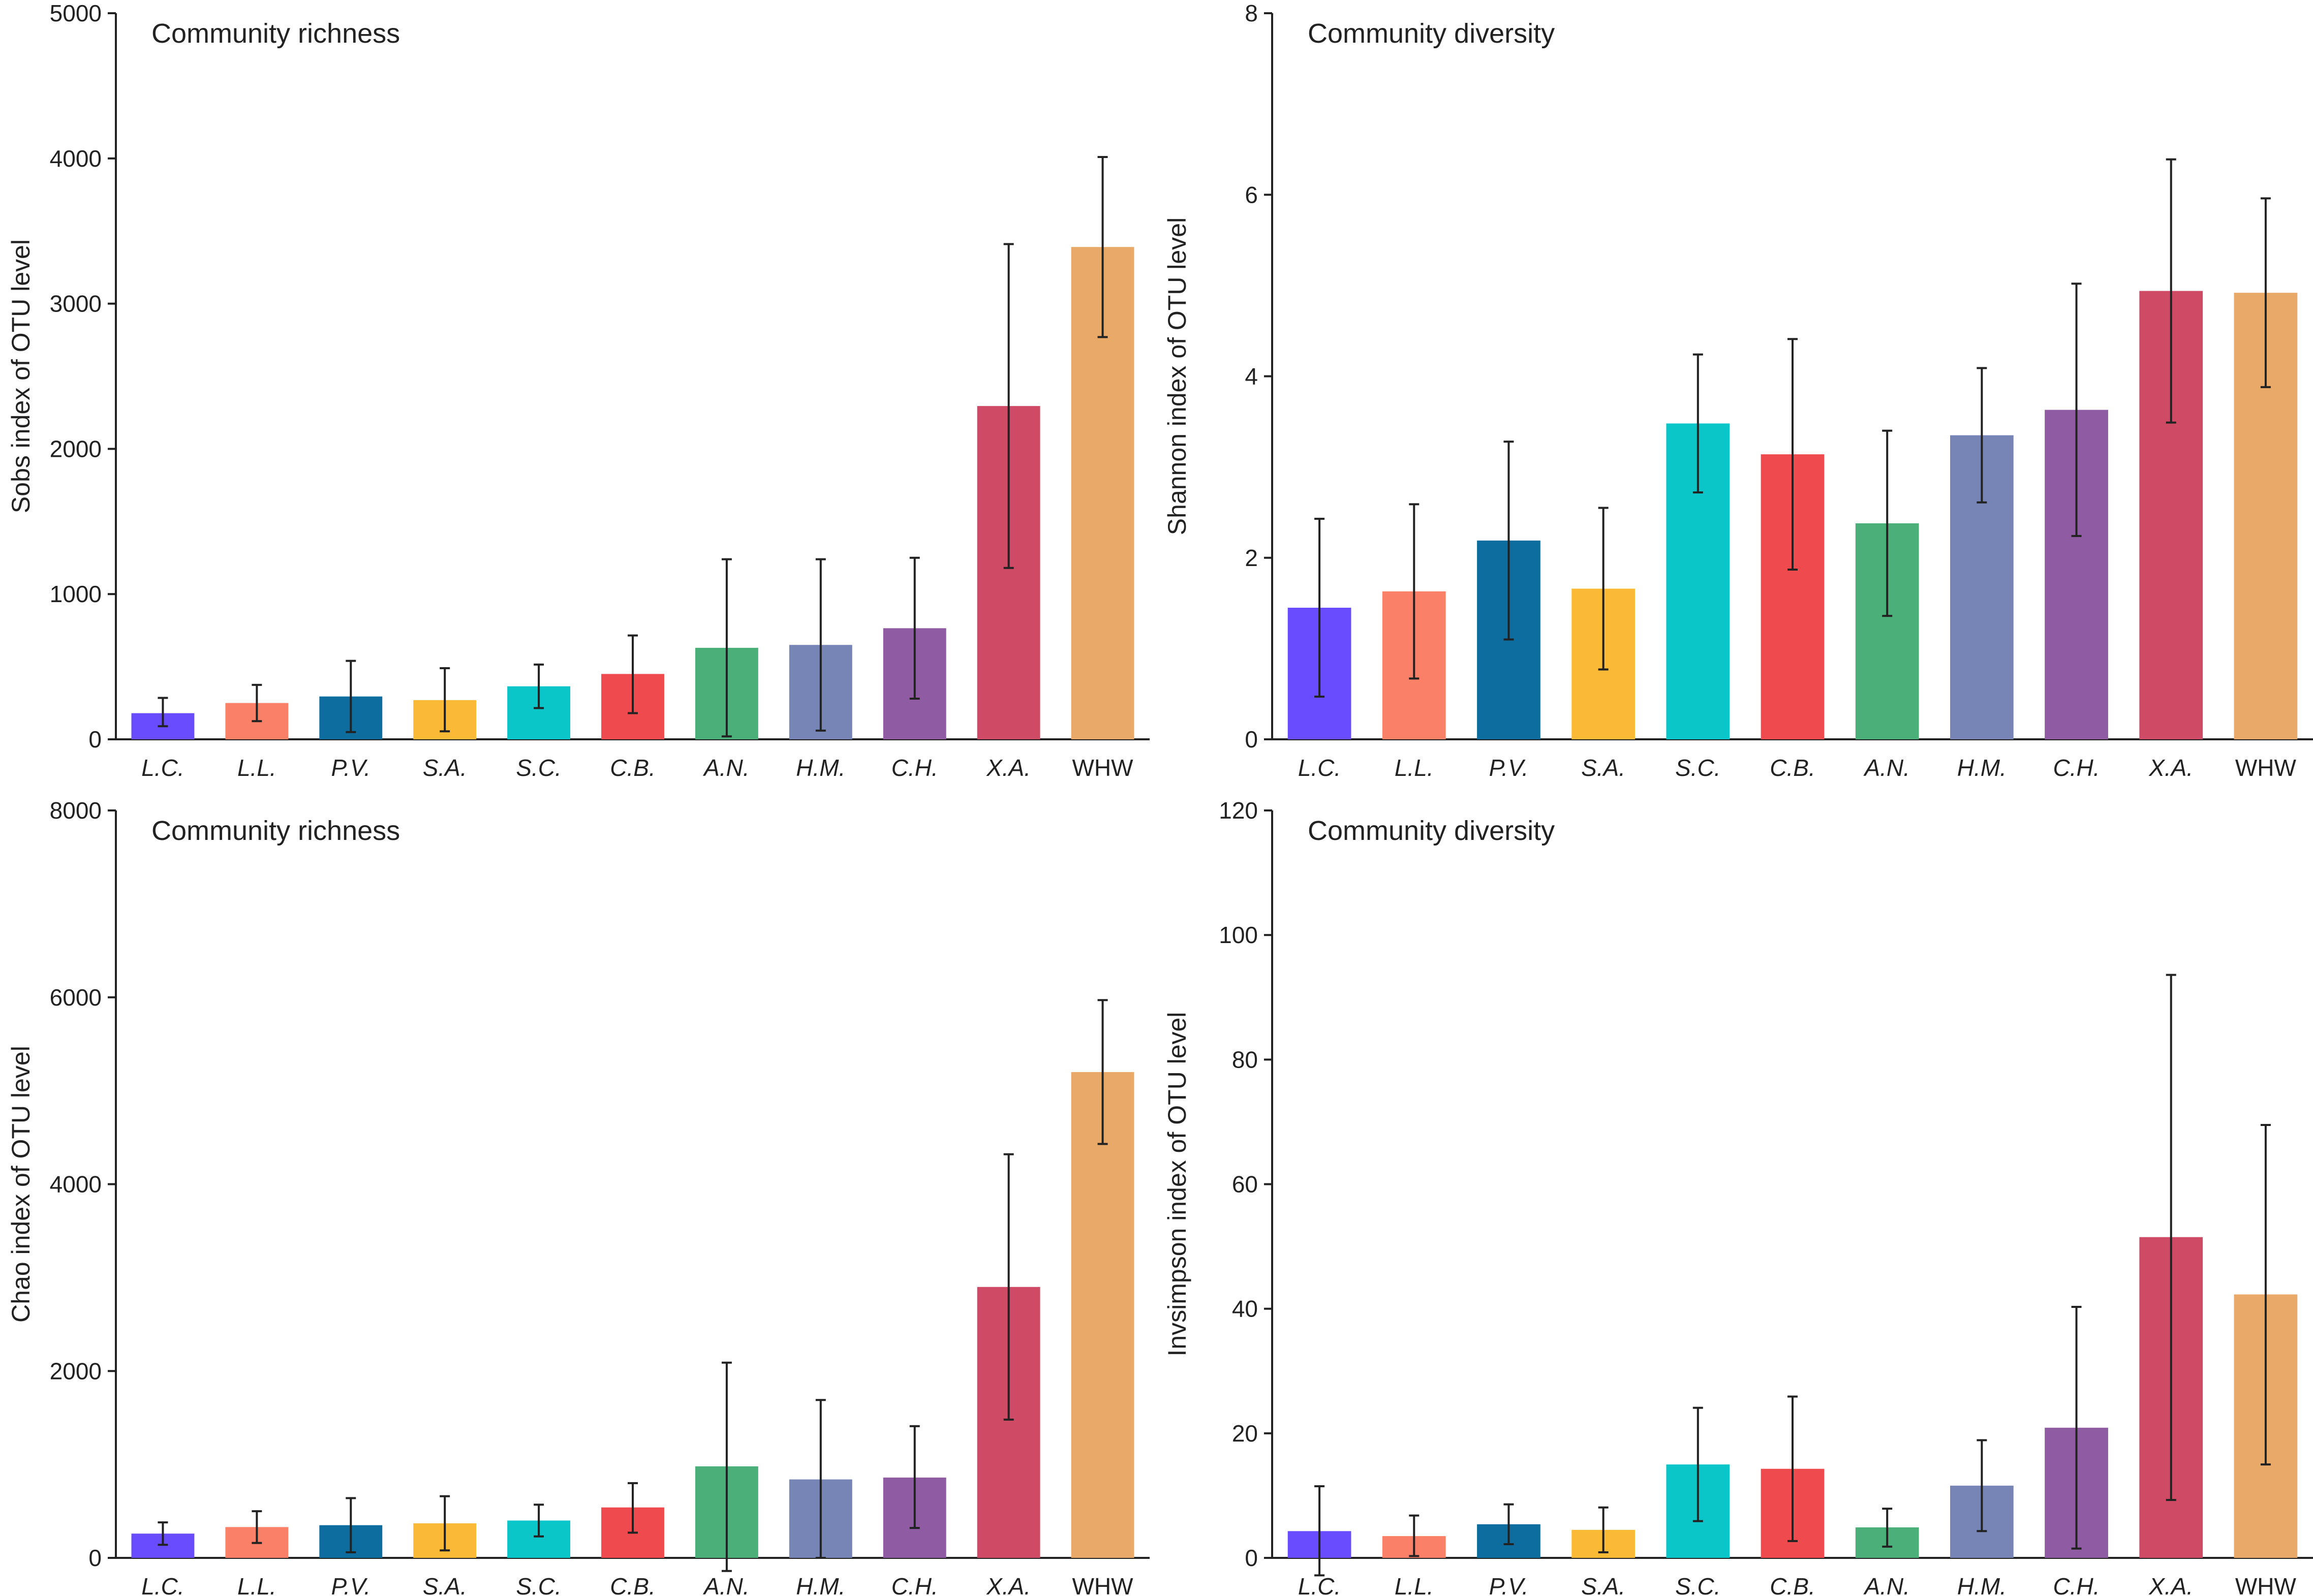 The height and width of the screenshot is (1596, 2313). I want to click on y-tick-label: 8, so click(1251, 13).